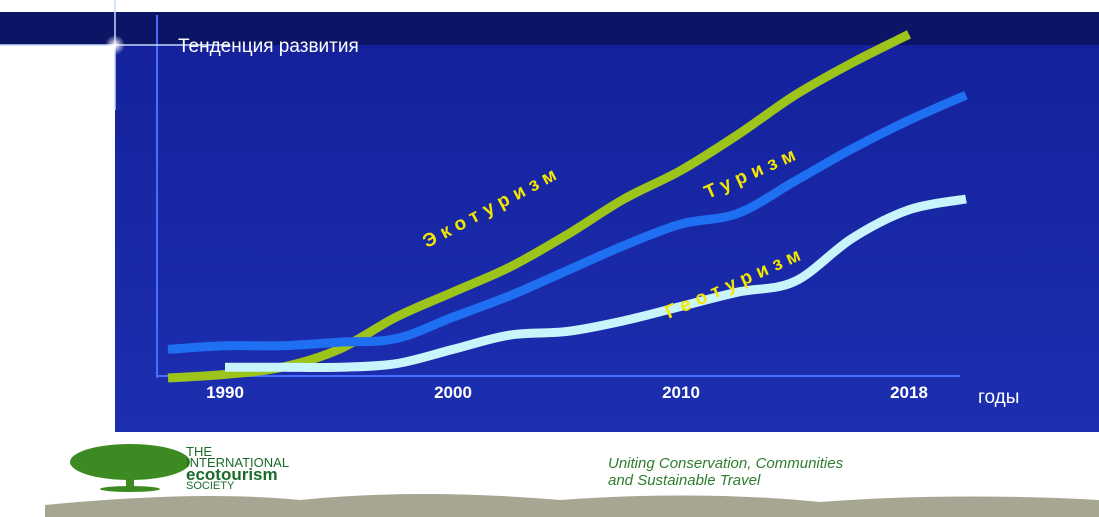  What do you see at coordinates (237, 462) in the screenshot?
I see `logo-international: INTERNATIONAL` at bounding box center [237, 462].